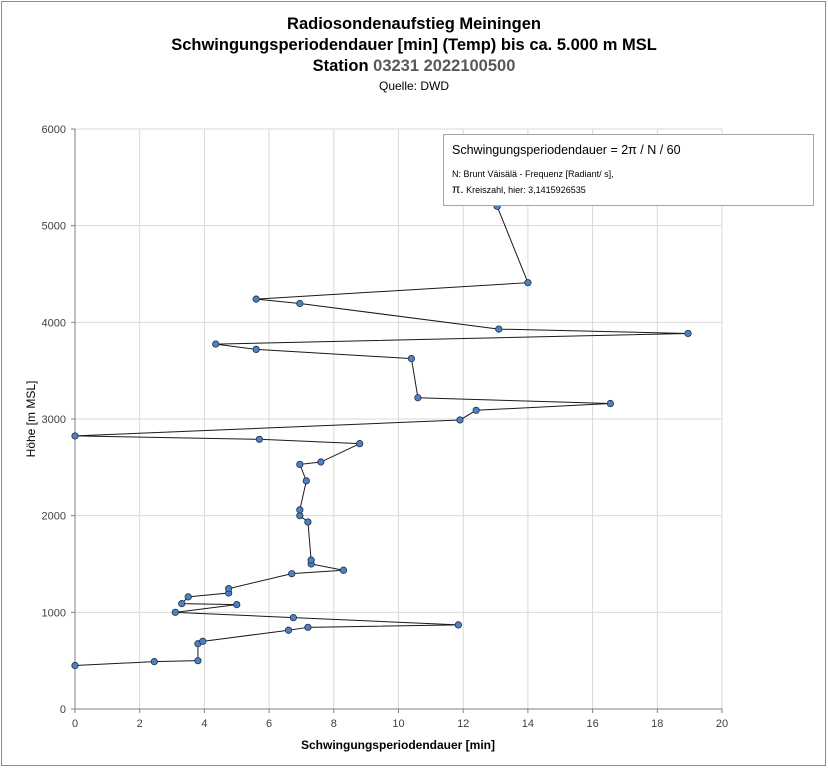  I want to click on y-tick-label: 4000, so click(54, 323).